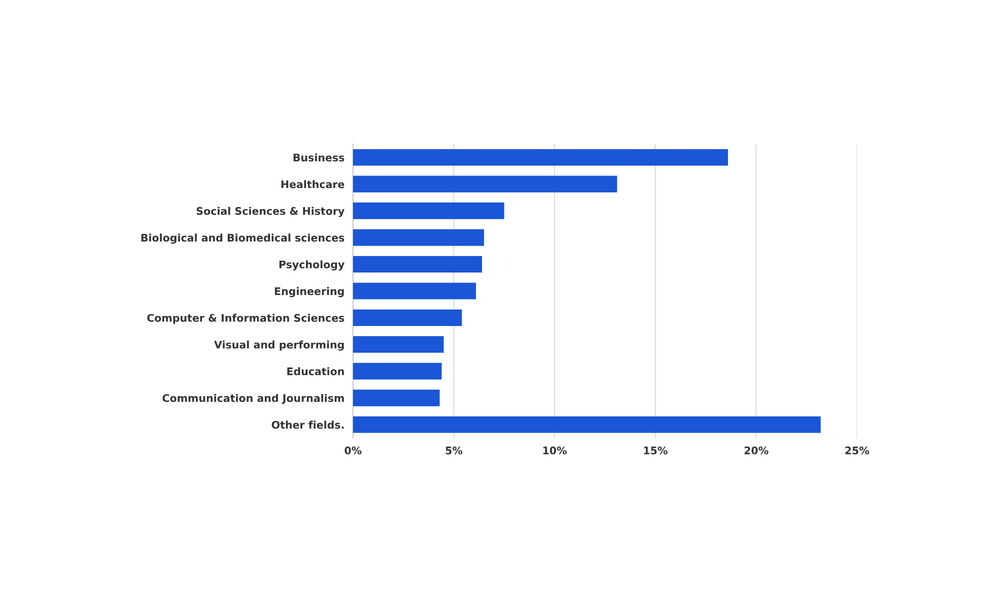 This screenshot has width=1000, height=600. Describe the element at coordinates (656, 450) in the screenshot. I see `x-tick-label: 15%` at that location.